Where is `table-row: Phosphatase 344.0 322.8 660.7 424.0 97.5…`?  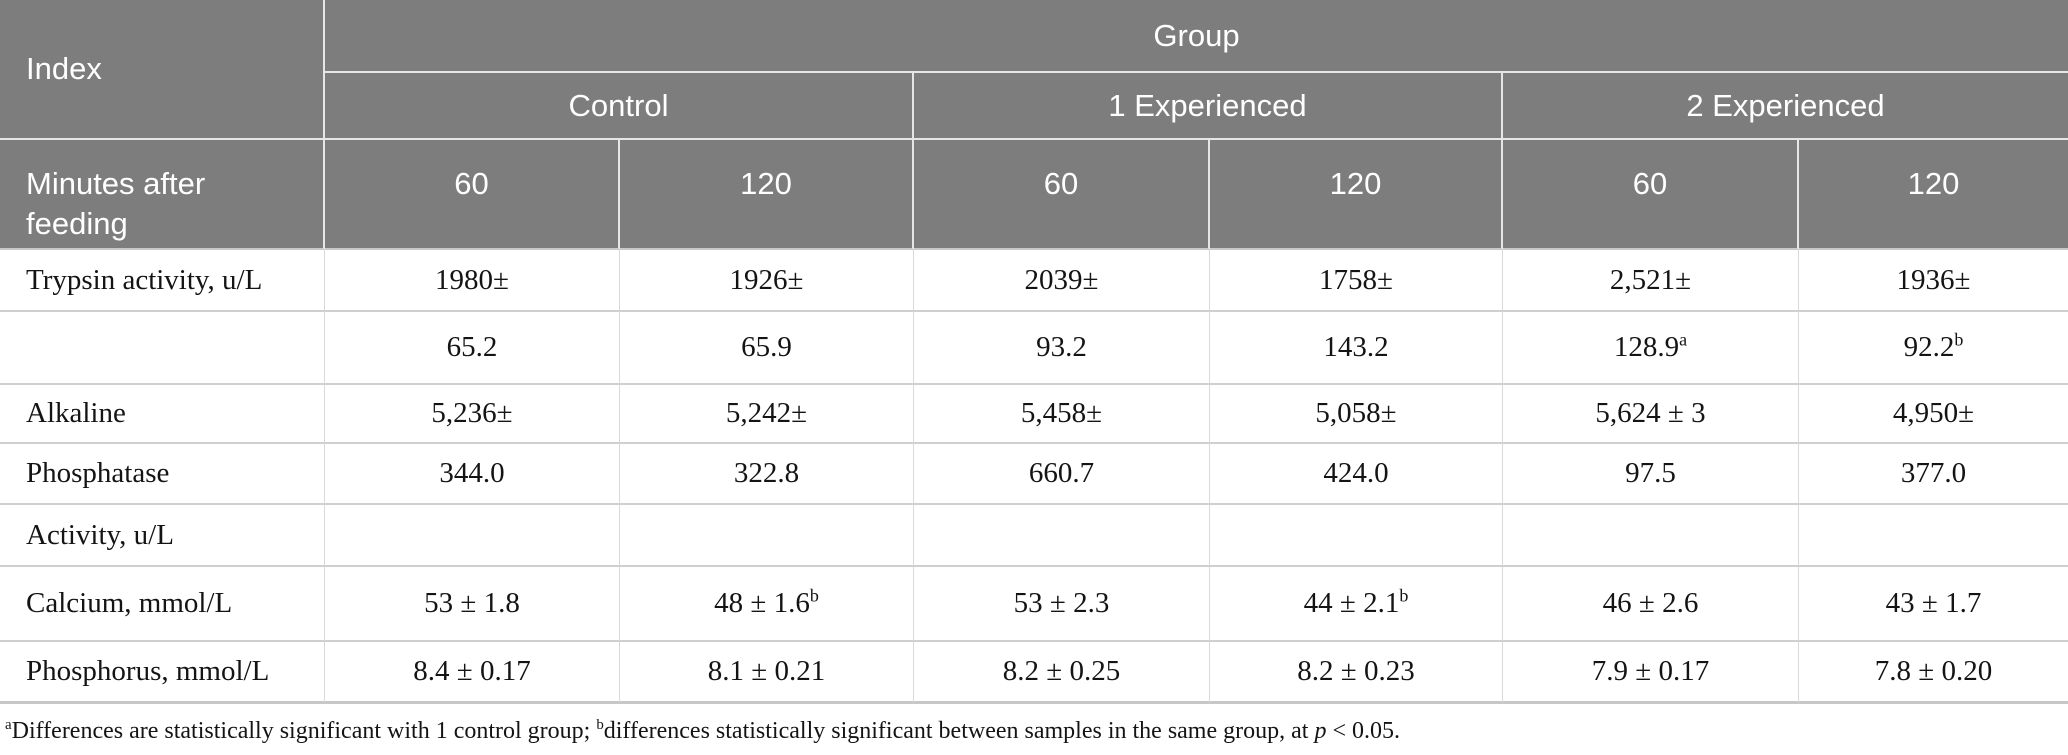 table-row: Phosphatase 344.0 322.8 660.7 424.0 97.5… is located at coordinates (1034, 474).